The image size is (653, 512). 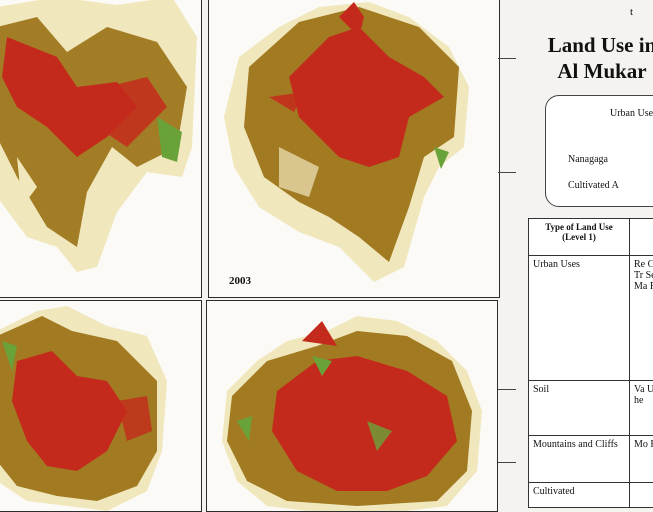 What do you see at coordinates (593, 185) in the screenshot?
I see `legend-line-3: Cultivated A` at bounding box center [593, 185].